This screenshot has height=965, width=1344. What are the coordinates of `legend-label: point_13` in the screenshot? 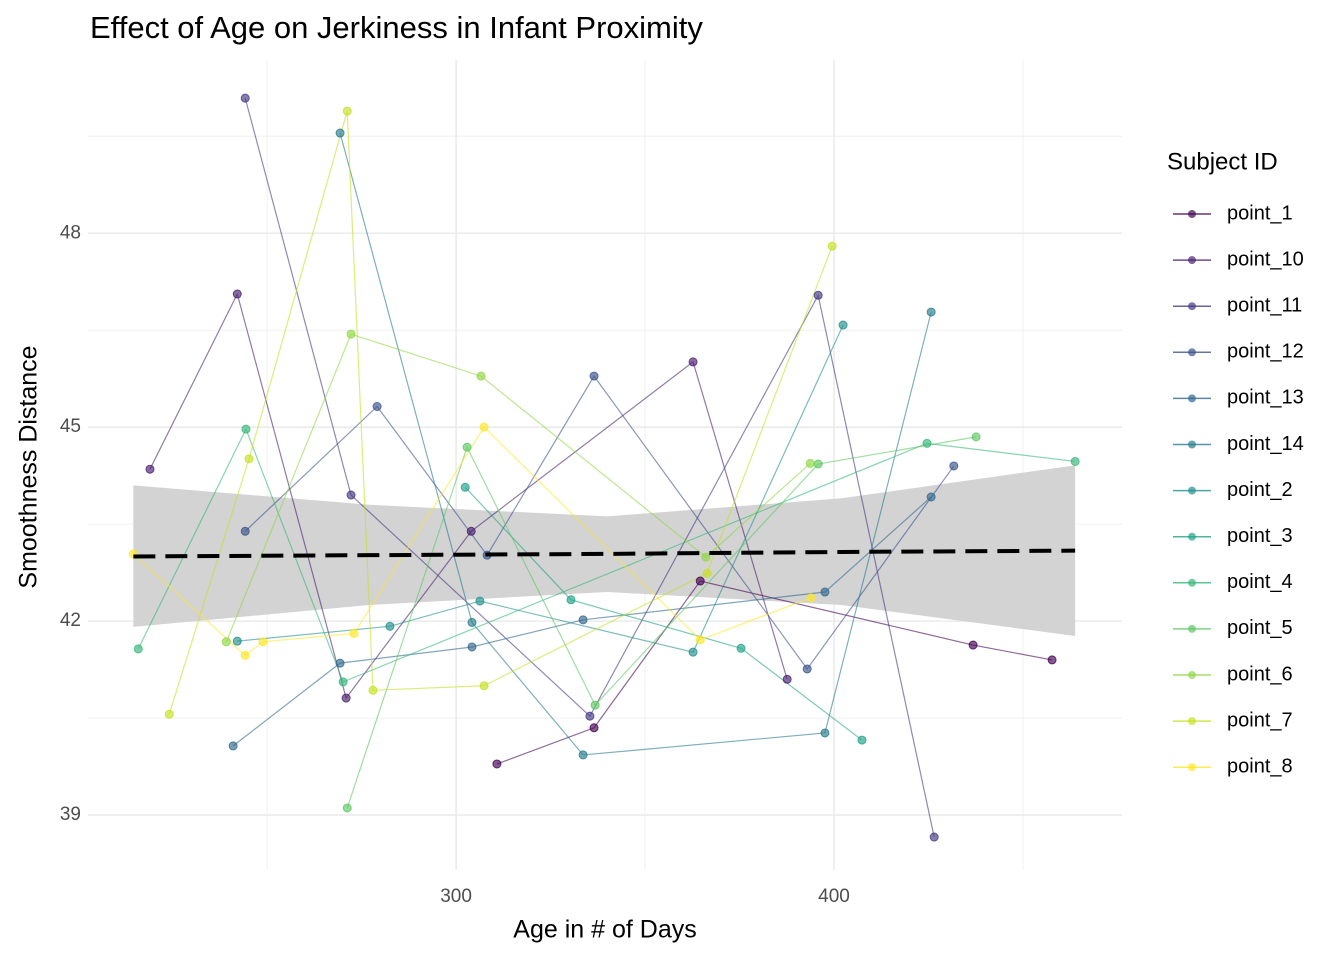 It's located at (1265, 398).